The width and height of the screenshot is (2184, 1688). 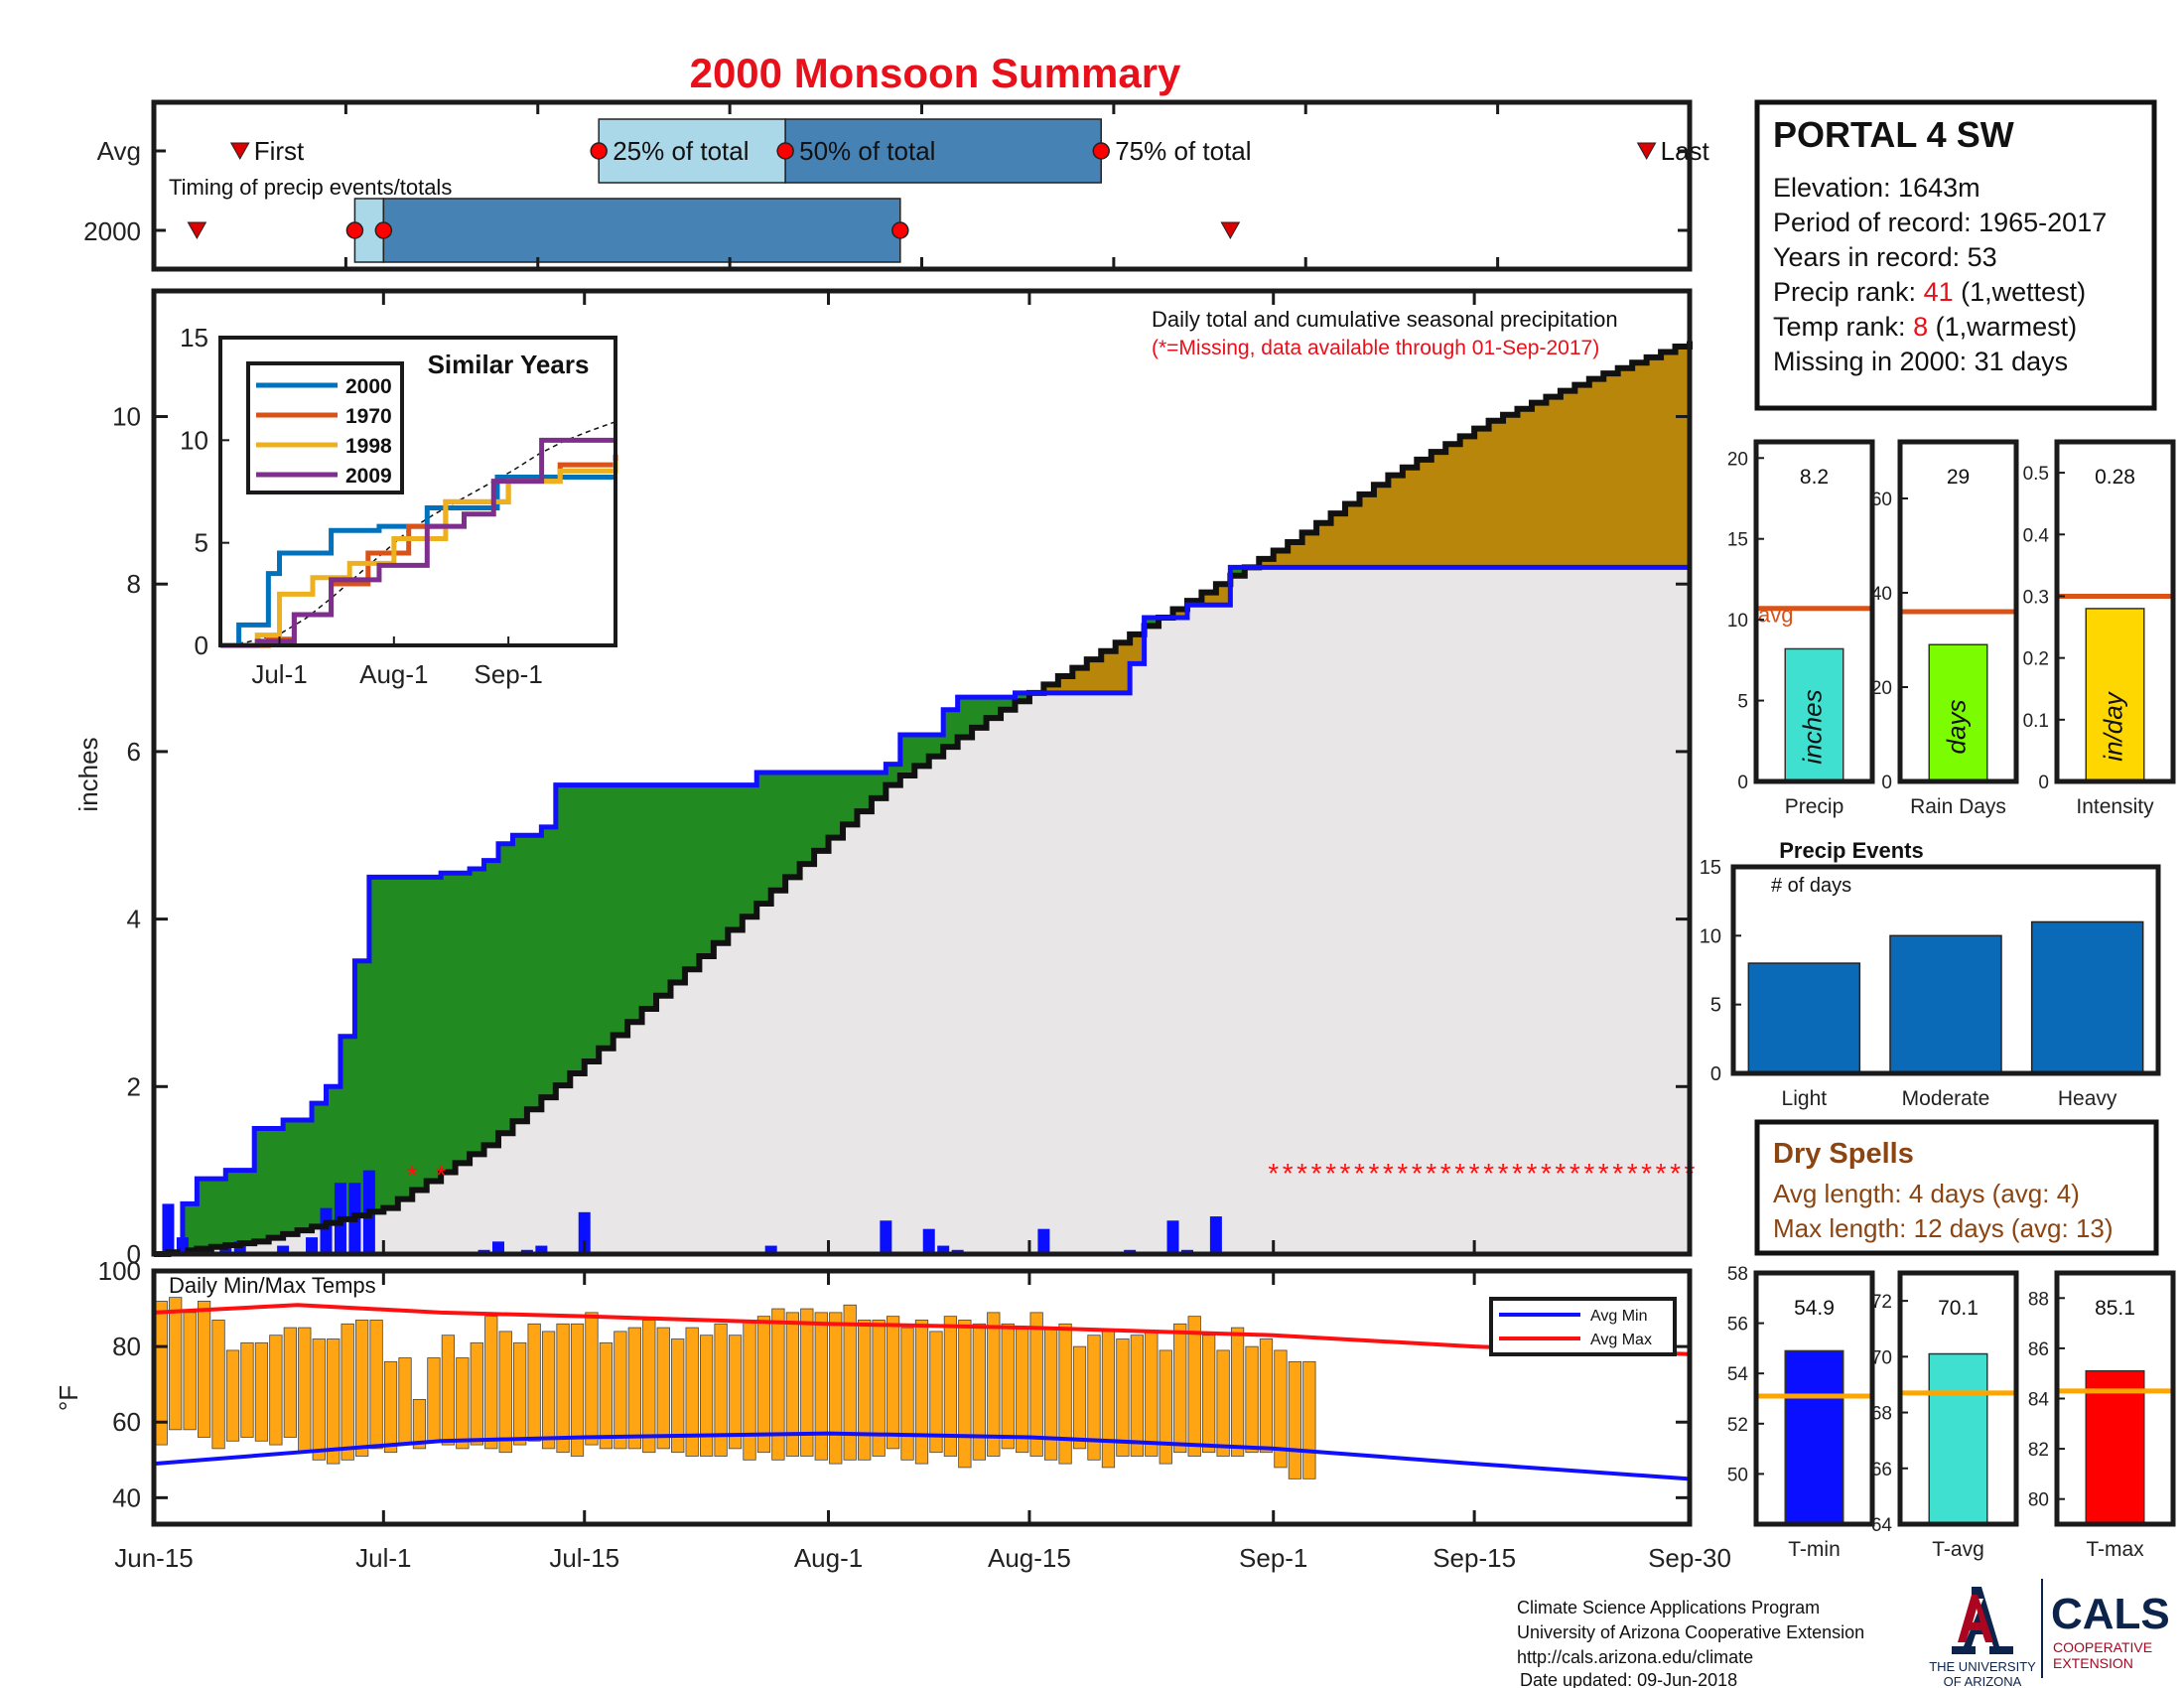 I want to click on intensity-ytick-label: 0.1, so click(x=2036, y=721).